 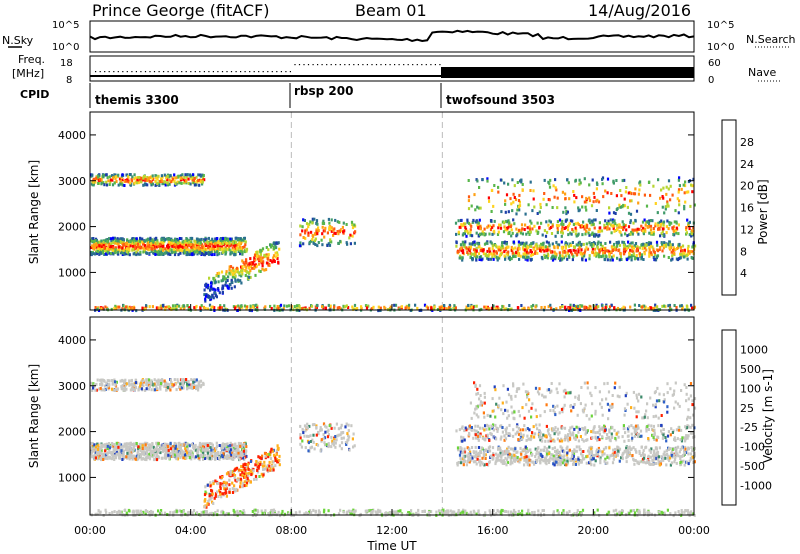 What do you see at coordinates (72, 135) in the screenshot?
I see `y-tick-label: 4000` at bounding box center [72, 135].